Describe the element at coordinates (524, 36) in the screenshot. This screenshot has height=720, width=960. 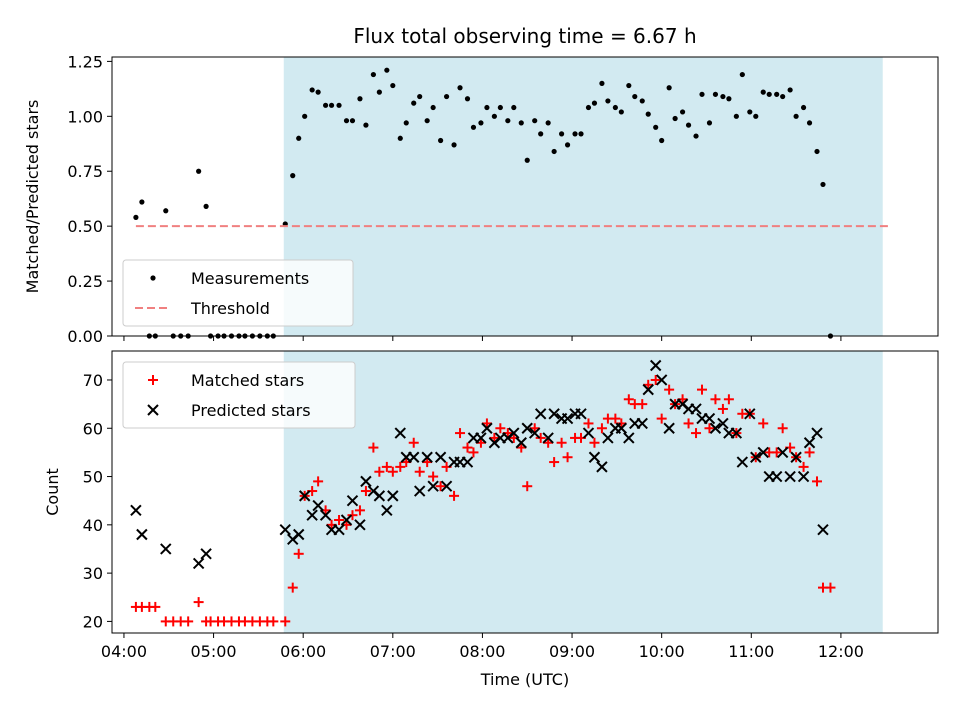
I see `chart-title: Flux total observing time = 6.67 h` at that location.